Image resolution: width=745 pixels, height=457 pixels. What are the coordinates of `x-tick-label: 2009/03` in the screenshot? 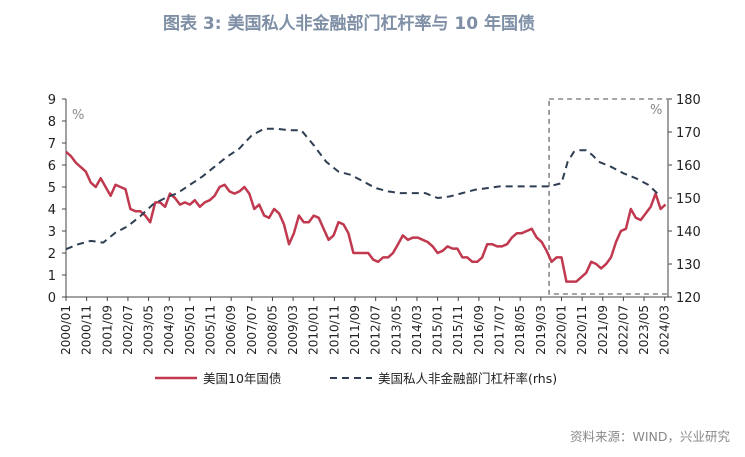 It's located at (293, 330).